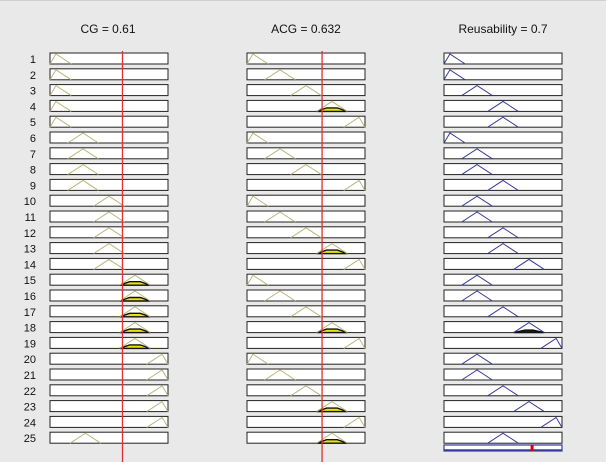  Describe the element at coordinates (503, 137) in the screenshot. I see `reusability-rule-6-box` at that location.